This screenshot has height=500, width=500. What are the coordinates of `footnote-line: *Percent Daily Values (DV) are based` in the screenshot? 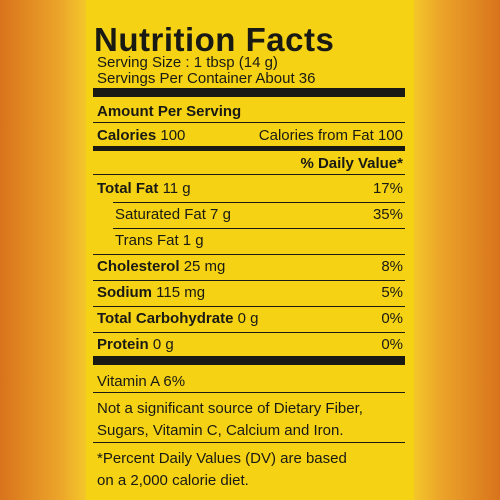 It's located at (222, 458).